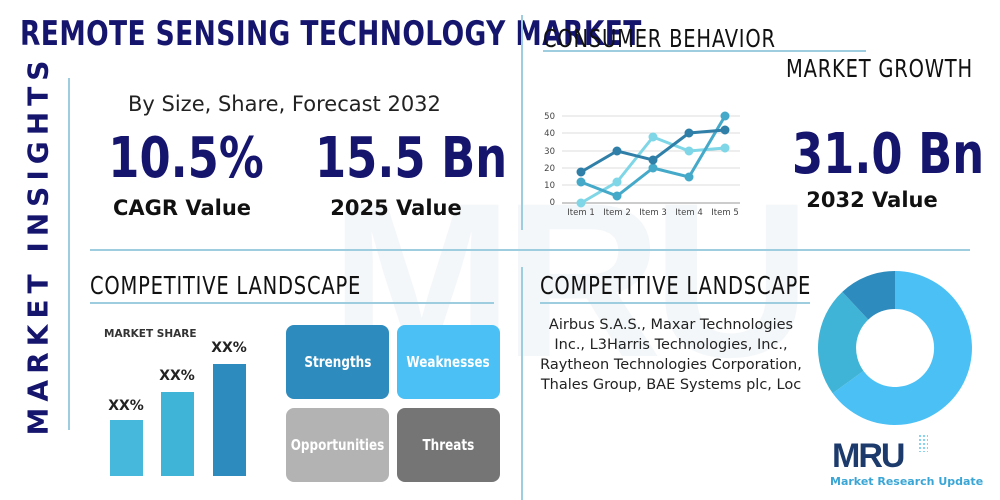 The width and height of the screenshot is (1000, 500). What do you see at coordinates (126, 406) in the screenshot?
I see `bar-1-label: XX%` at bounding box center [126, 406].